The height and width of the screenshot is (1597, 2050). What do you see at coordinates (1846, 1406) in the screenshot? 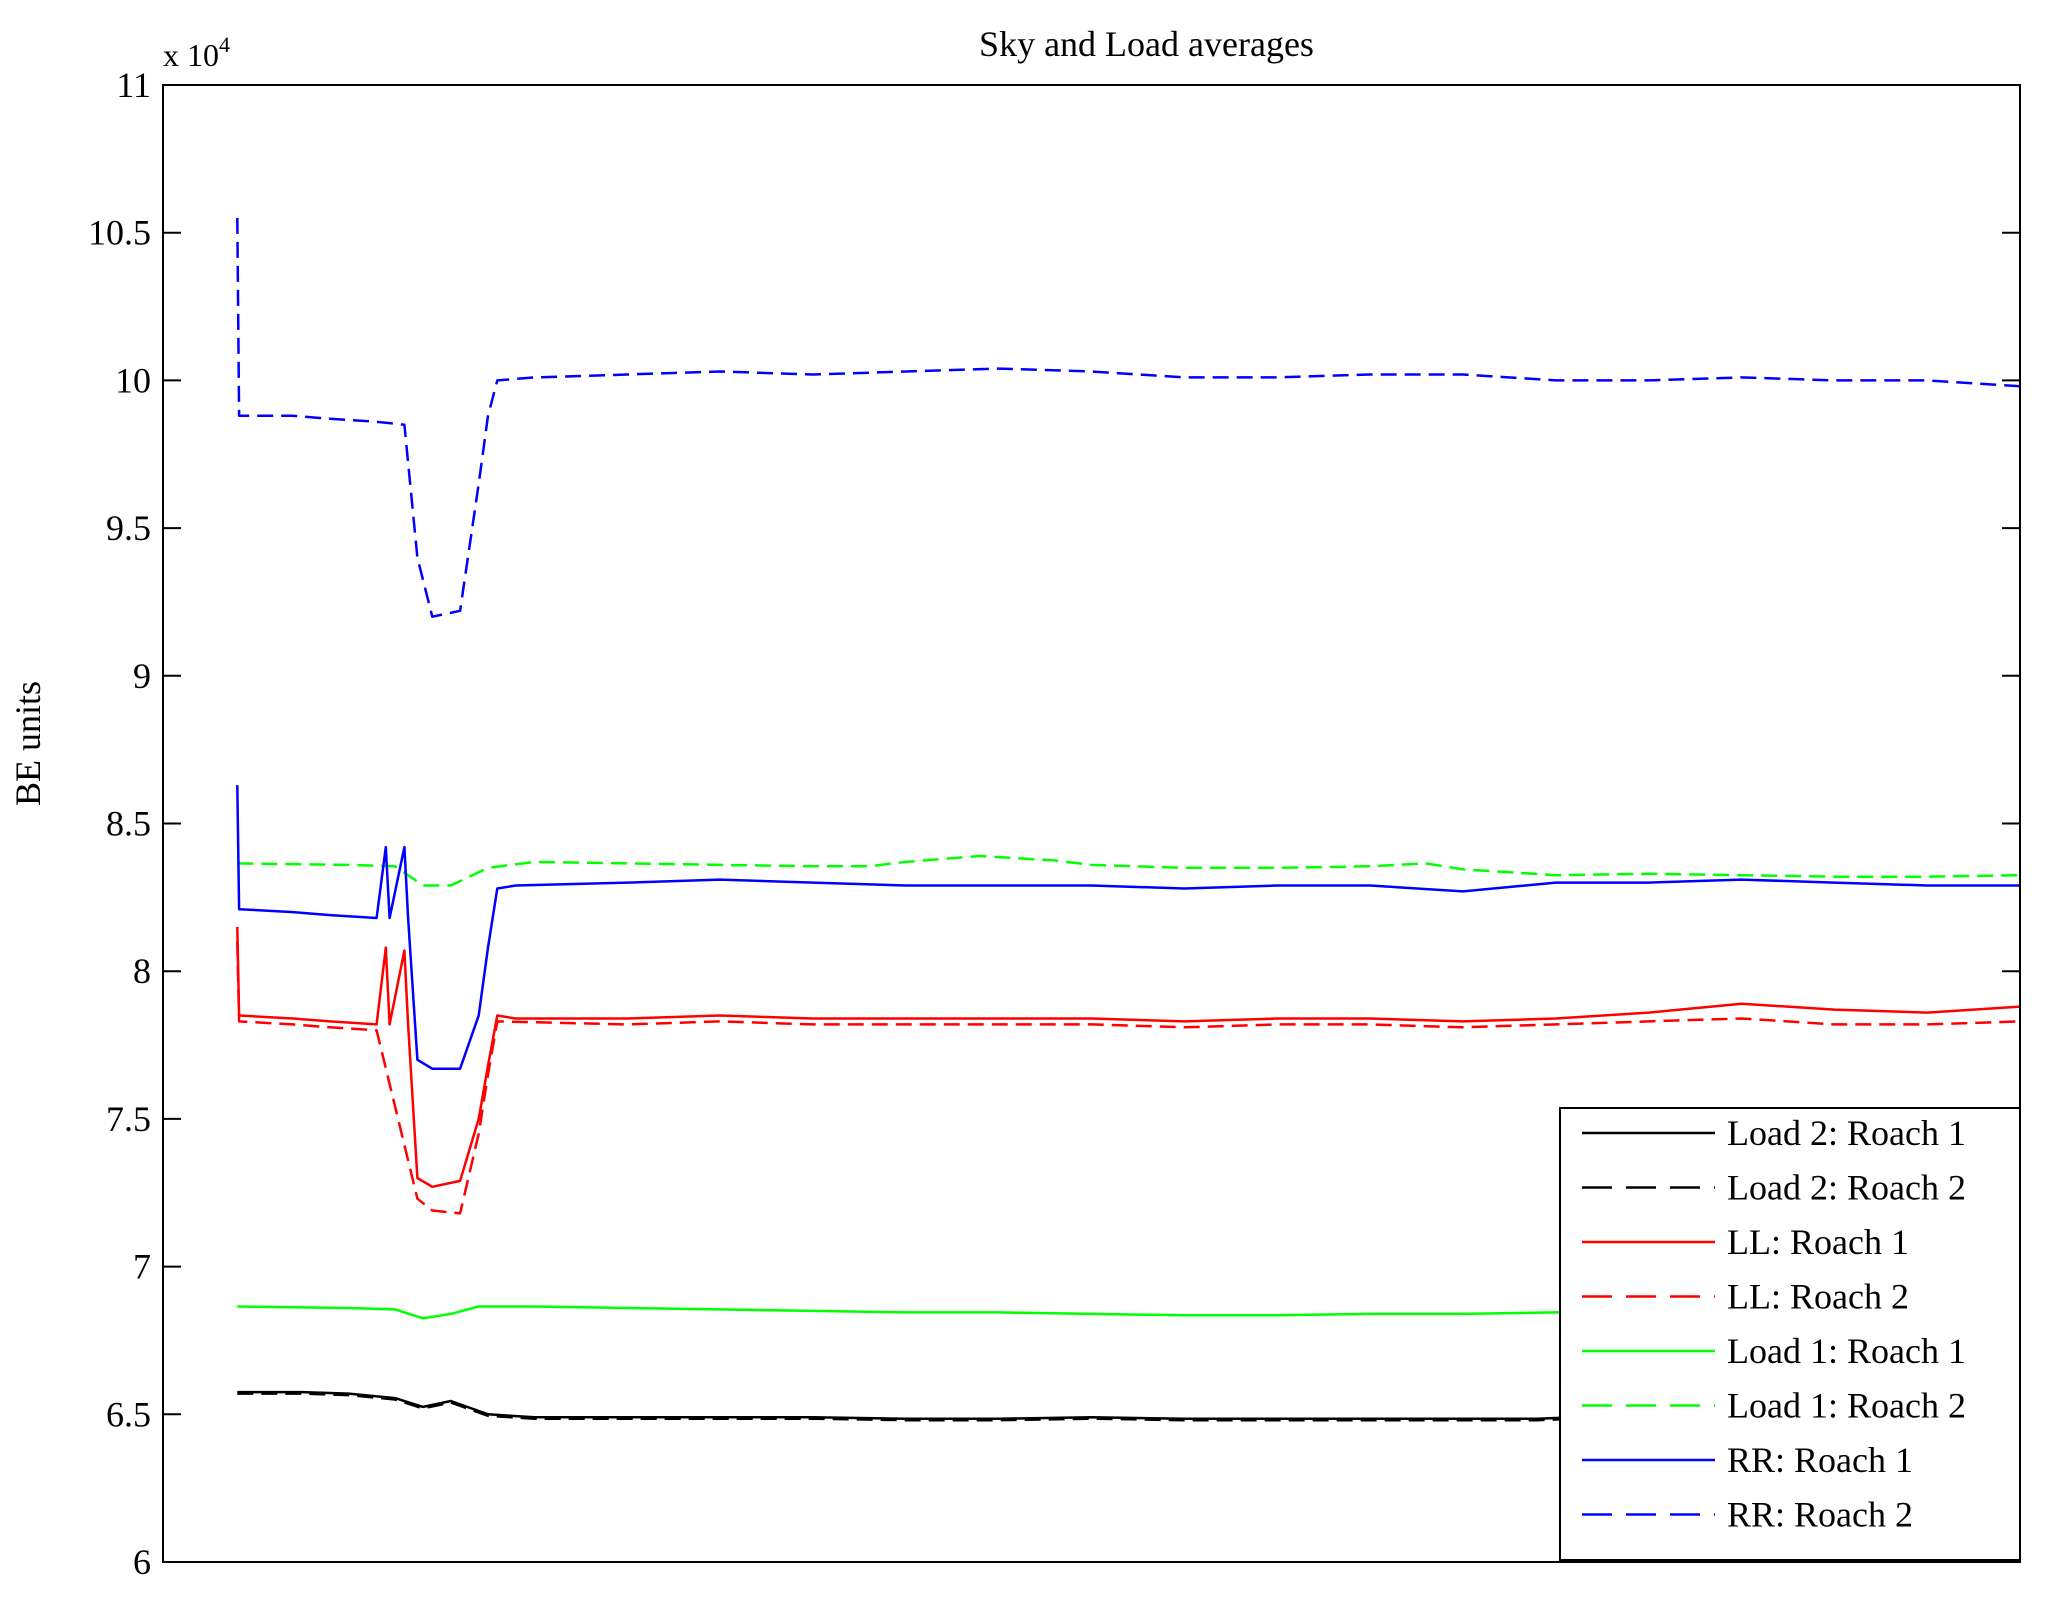
I see `legend-label: Load 1: Roach 2` at bounding box center [1846, 1406].